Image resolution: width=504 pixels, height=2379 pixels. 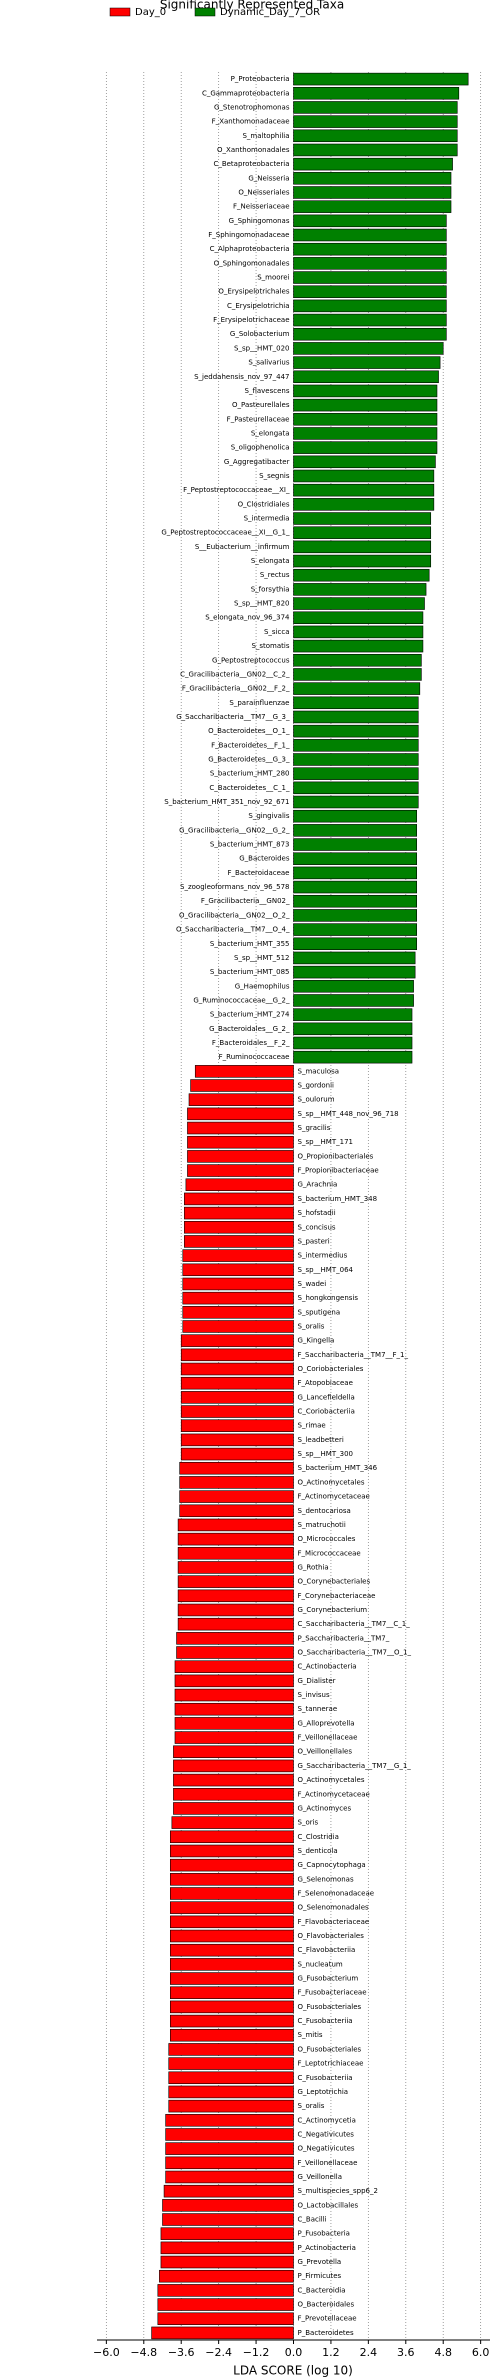 I want to click on bar-label: G_Saccharibacteria__TM7__G_3_, so click(x=233, y=717).